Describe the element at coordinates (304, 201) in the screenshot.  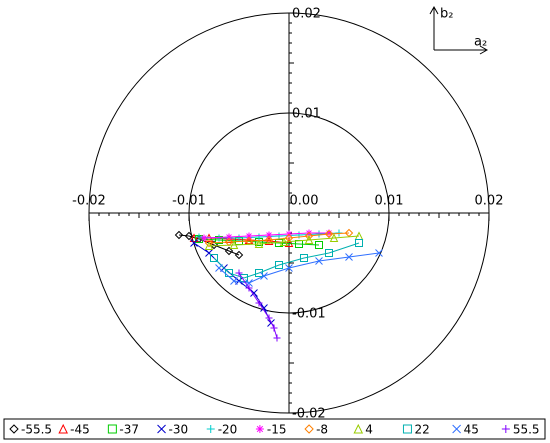
I see `x-tick-label: 0.00` at that location.